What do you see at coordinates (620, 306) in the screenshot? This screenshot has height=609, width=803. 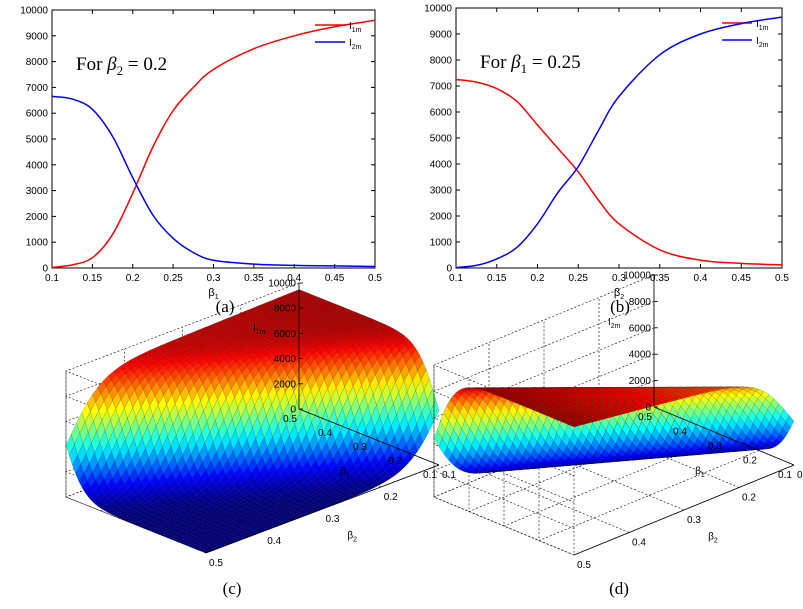 I see `panel-label-b: (b)` at bounding box center [620, 306].